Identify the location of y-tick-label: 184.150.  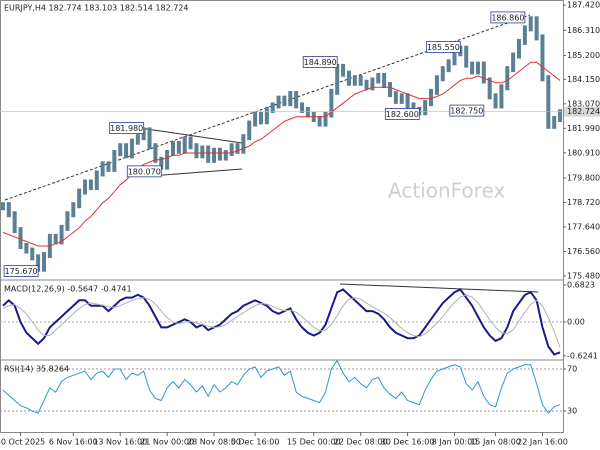
(583, 79).